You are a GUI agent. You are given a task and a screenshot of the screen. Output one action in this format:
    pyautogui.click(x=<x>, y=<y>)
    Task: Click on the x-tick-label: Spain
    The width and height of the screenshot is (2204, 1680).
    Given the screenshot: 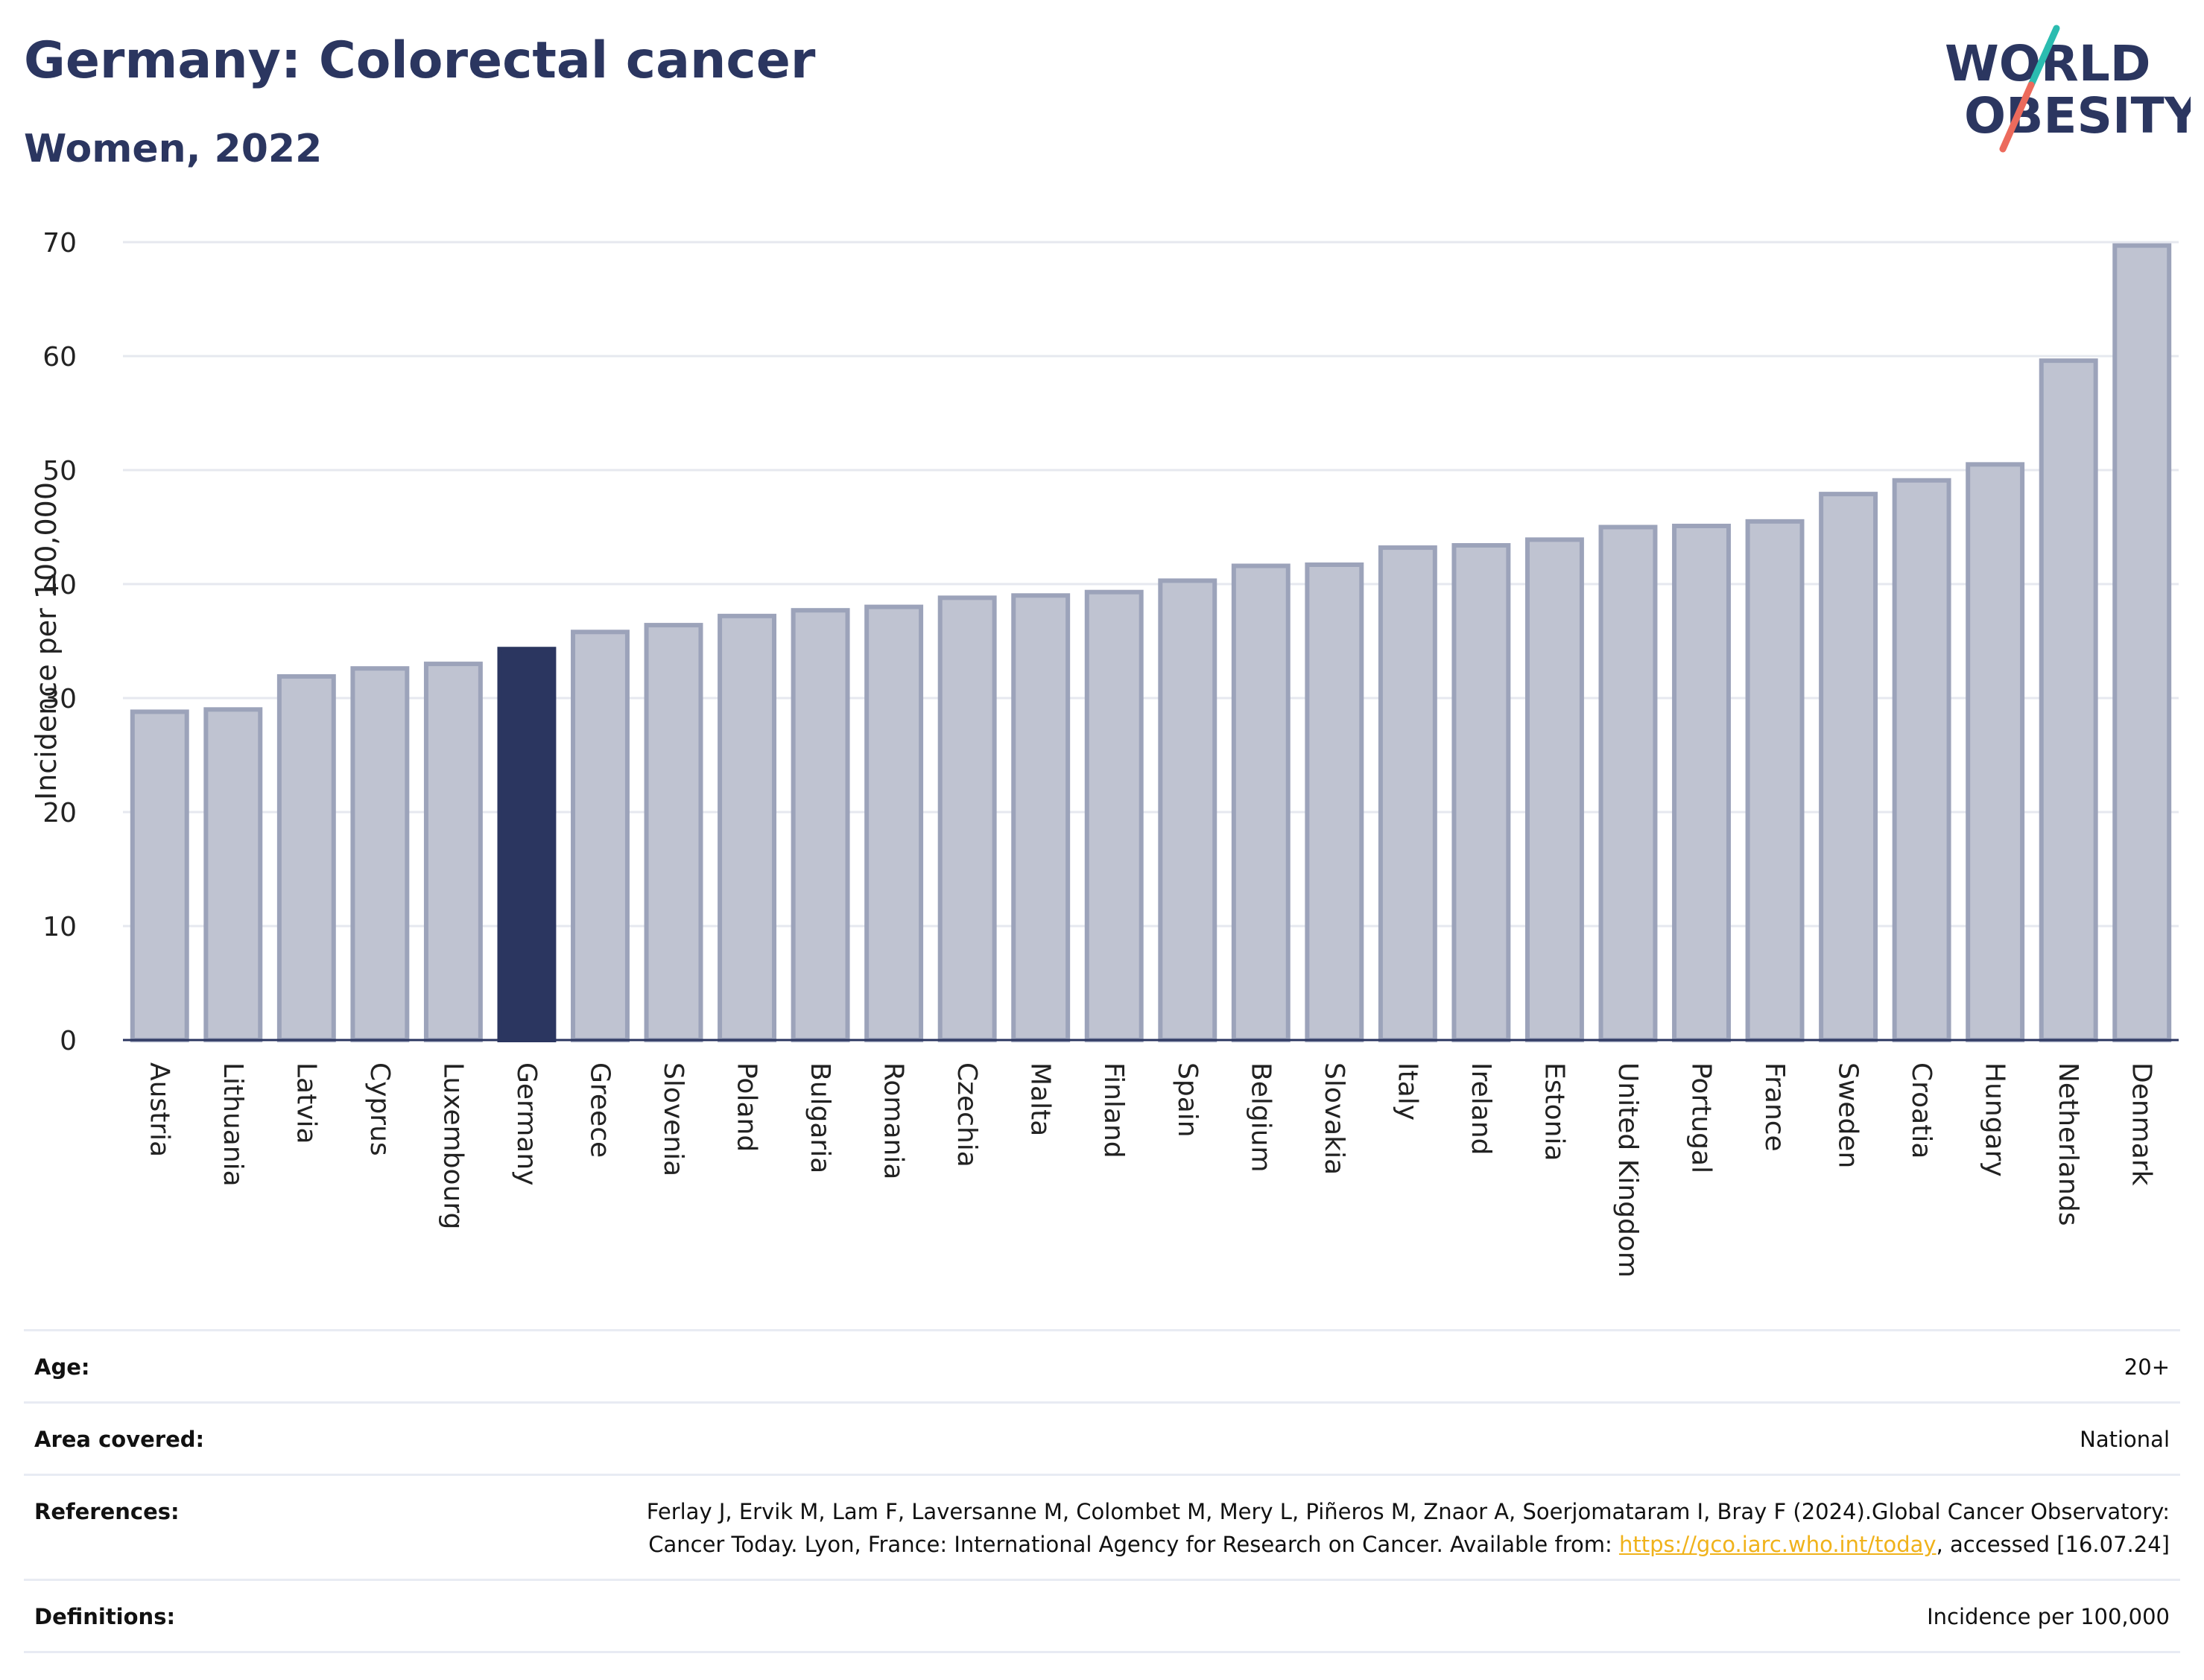 What is the action you would take?
    pyautogui.click(x=1187, y=1100)
    